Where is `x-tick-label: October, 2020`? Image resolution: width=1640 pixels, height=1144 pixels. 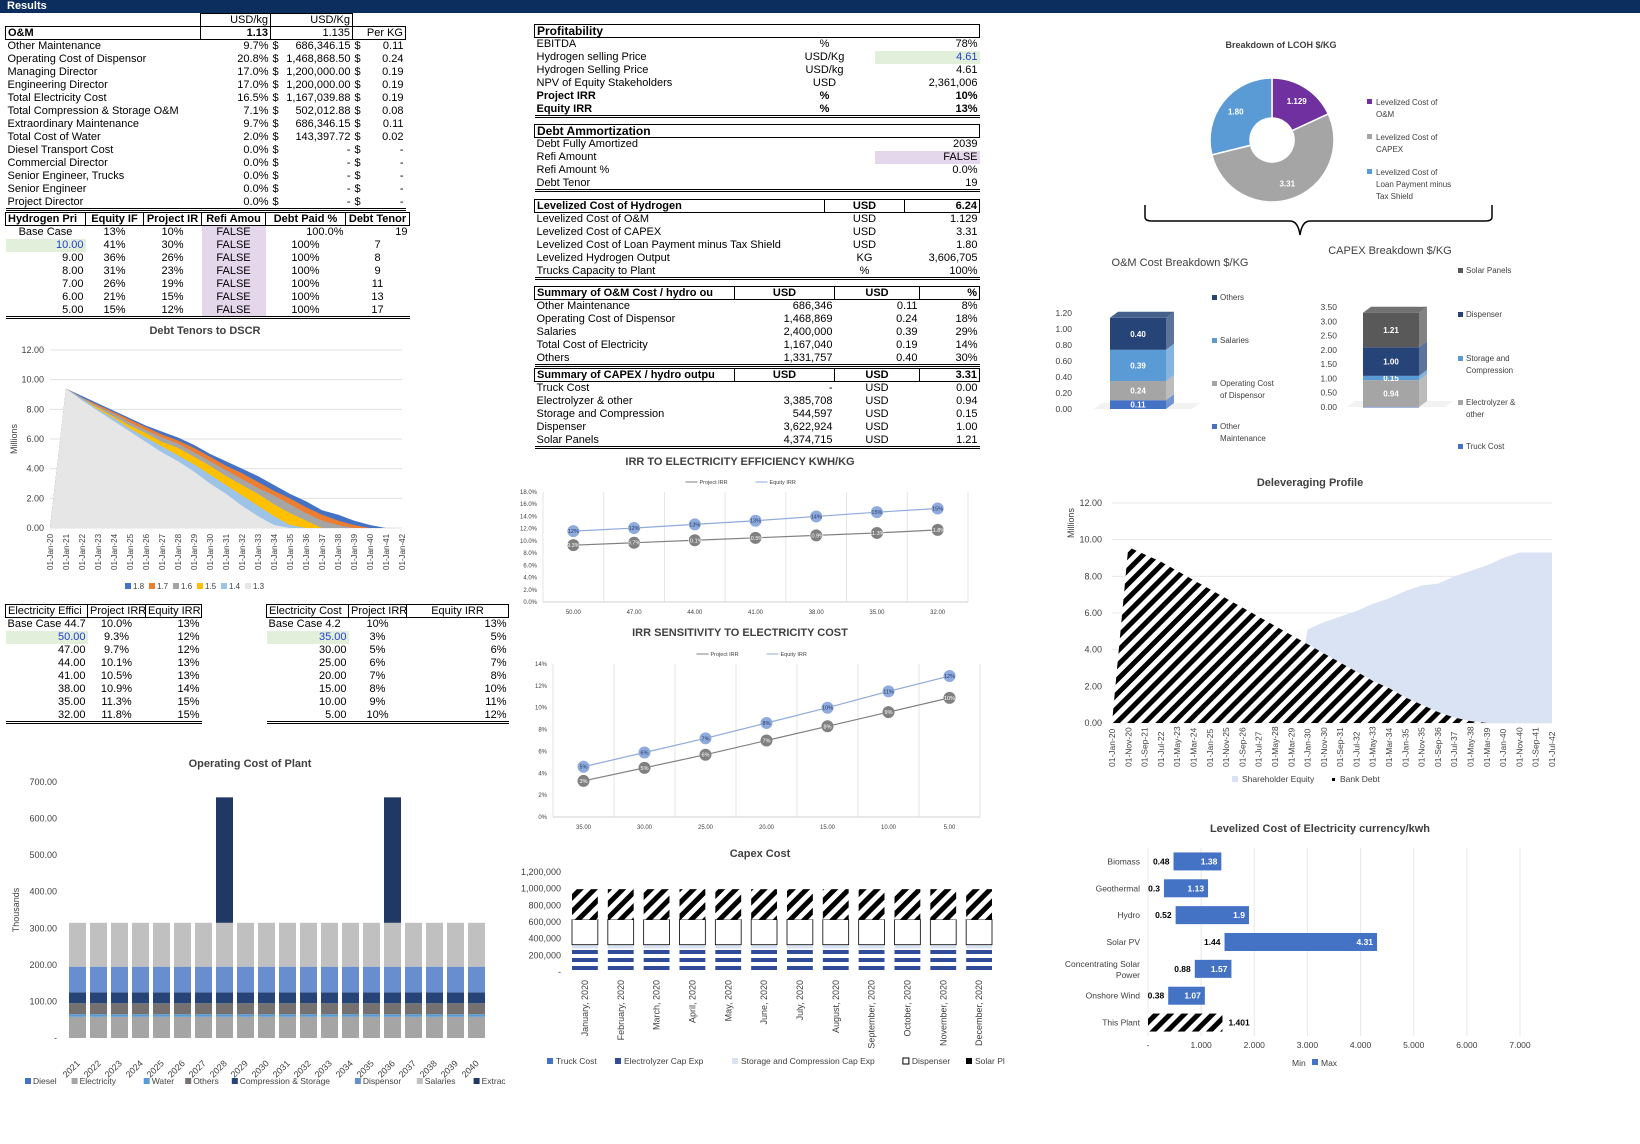
x-tick-label: October, 2020 is located at coordinates (907, 1008).